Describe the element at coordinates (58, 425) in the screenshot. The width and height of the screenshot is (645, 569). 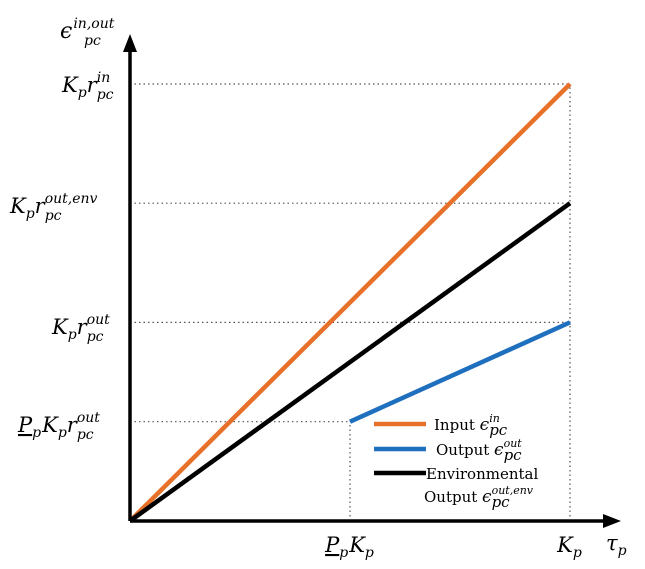
I see `y-tick-label-0: PpKprout` at that location.